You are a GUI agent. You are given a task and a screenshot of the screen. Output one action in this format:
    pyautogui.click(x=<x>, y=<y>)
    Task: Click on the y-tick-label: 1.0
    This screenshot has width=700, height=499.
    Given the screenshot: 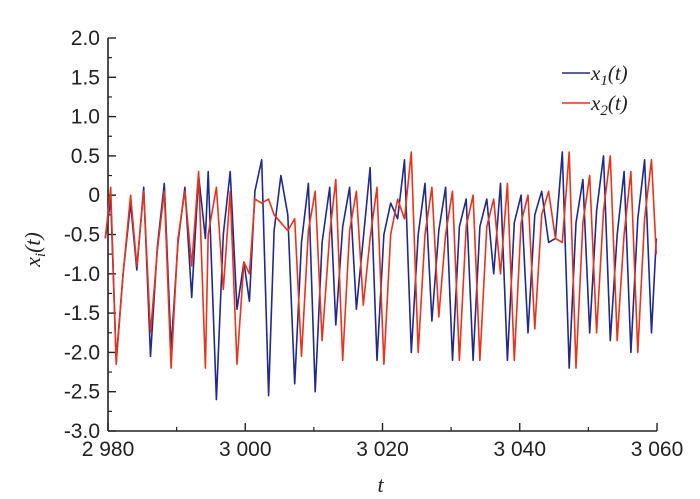 What is the action you would take?
    pyautogui.click(x=85, y=117)
    